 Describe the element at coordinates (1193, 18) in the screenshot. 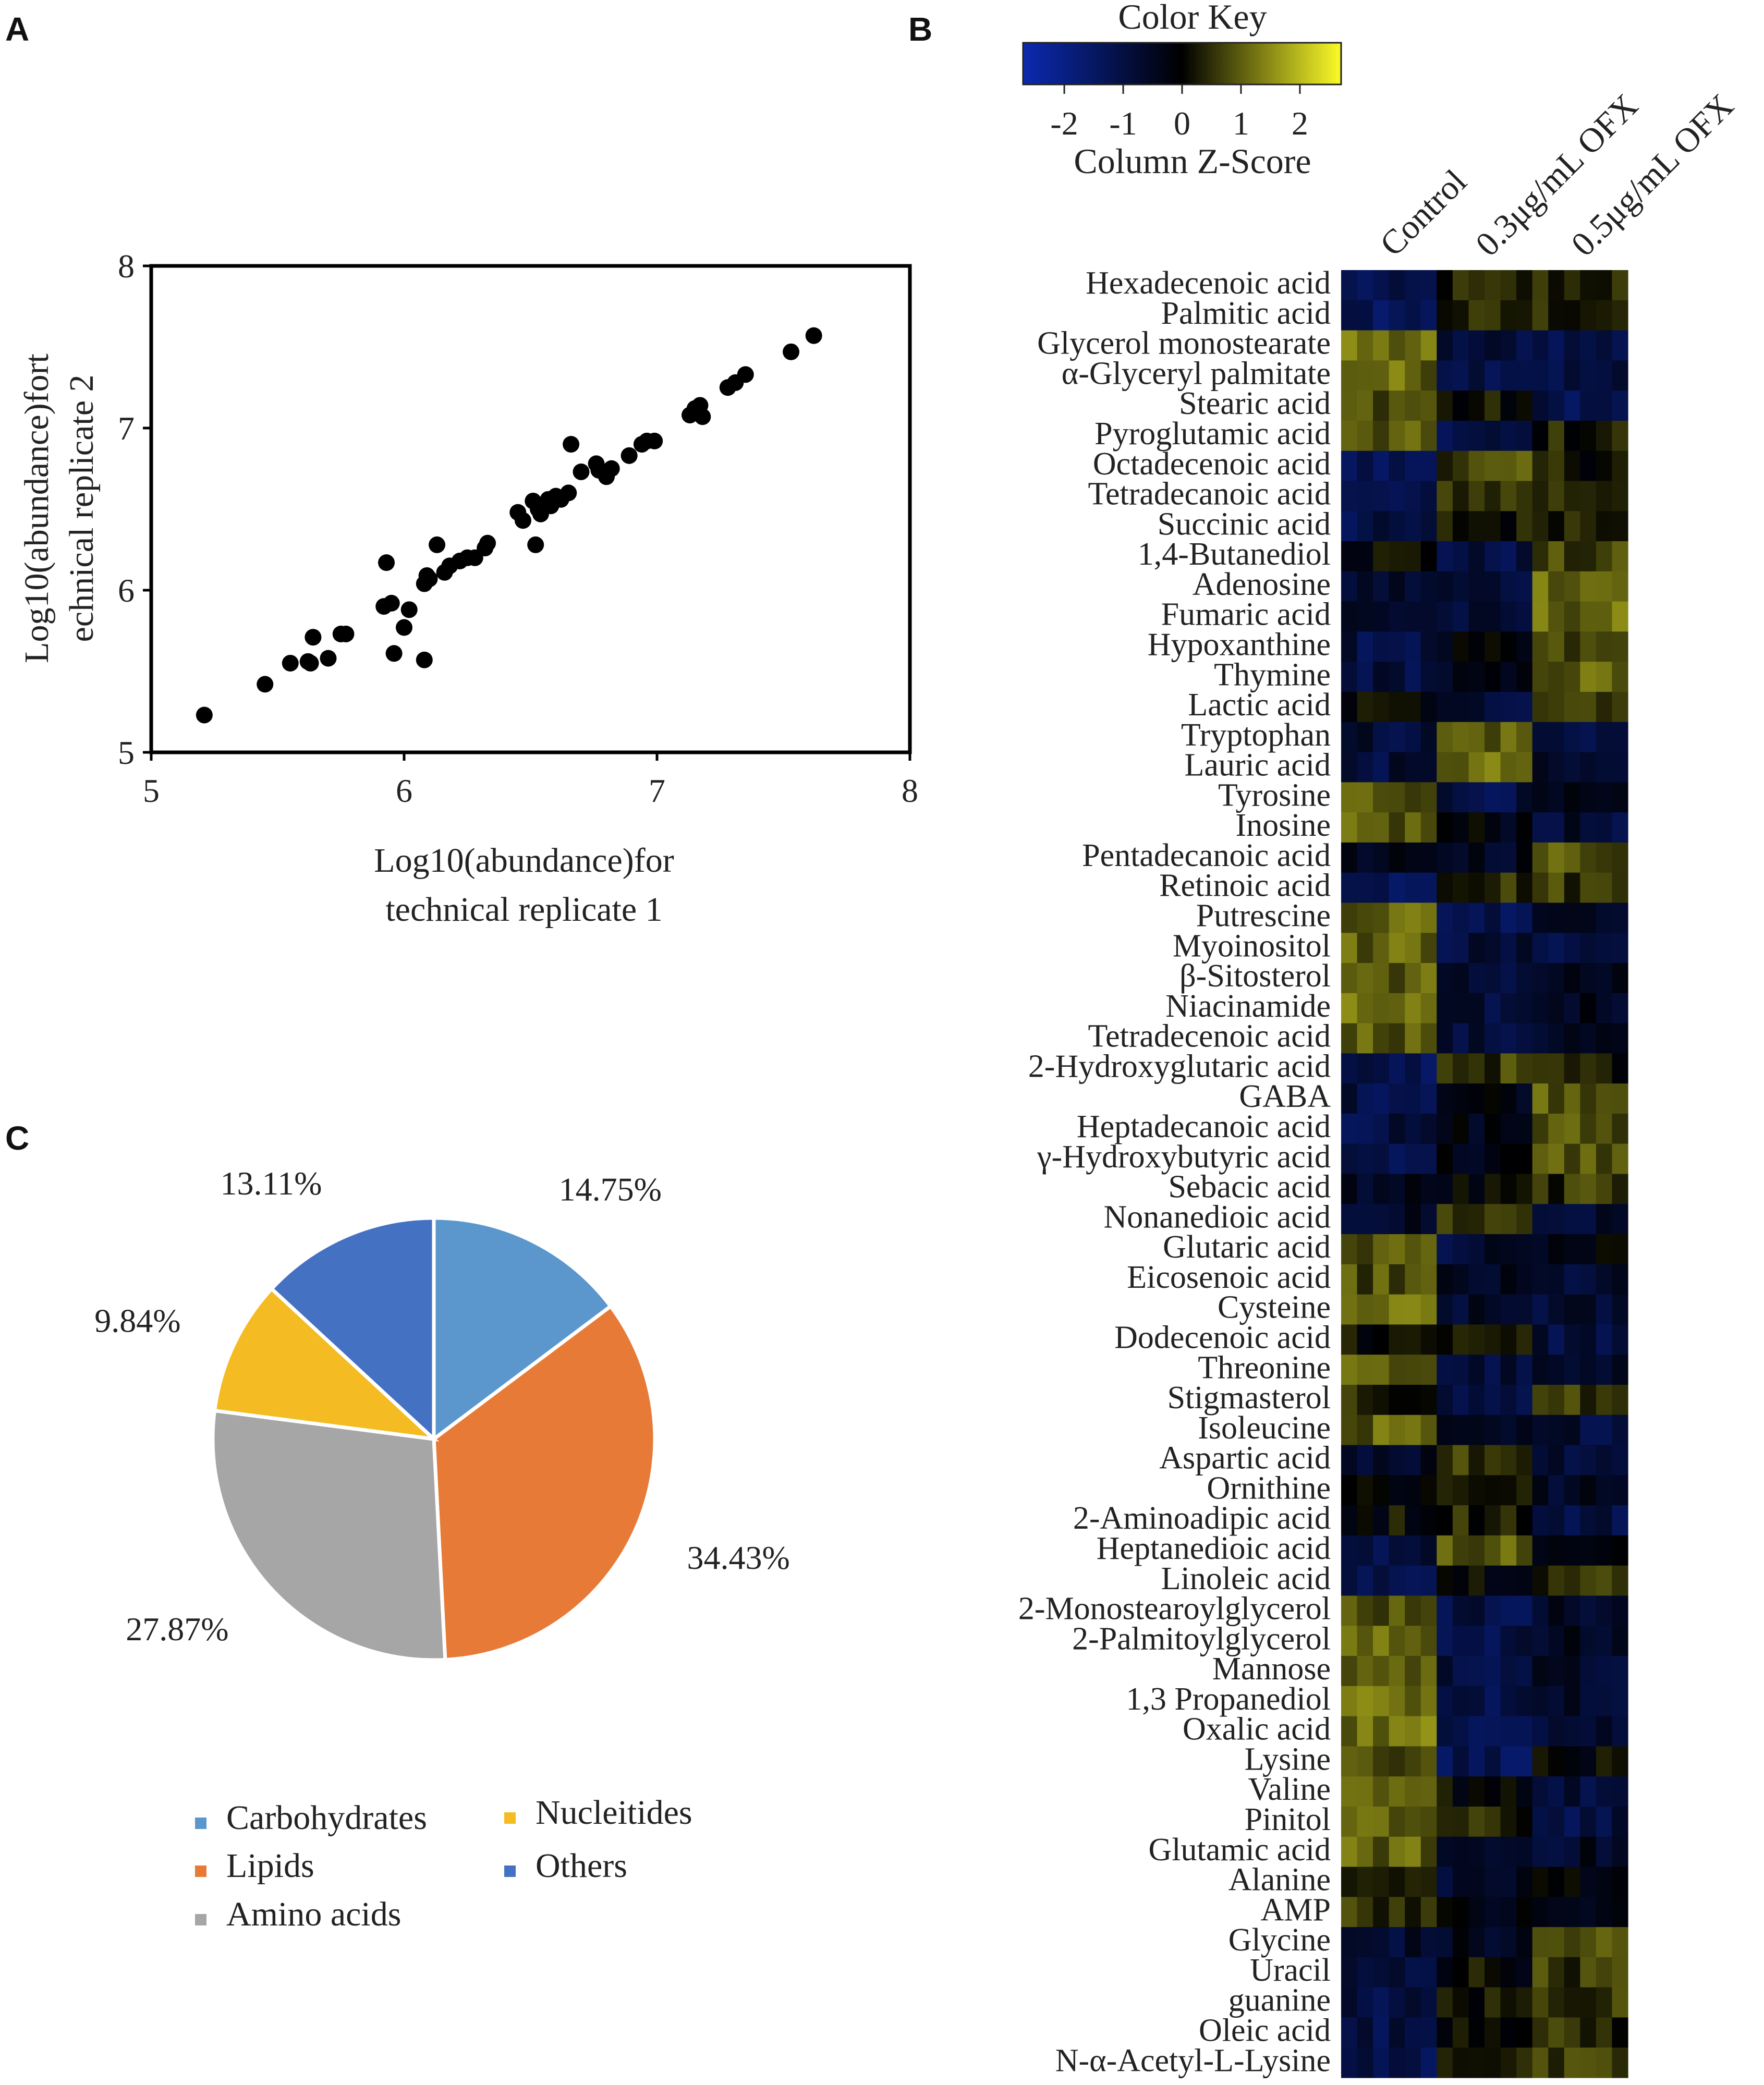

I see `color-key-title: Color Key` at that location.